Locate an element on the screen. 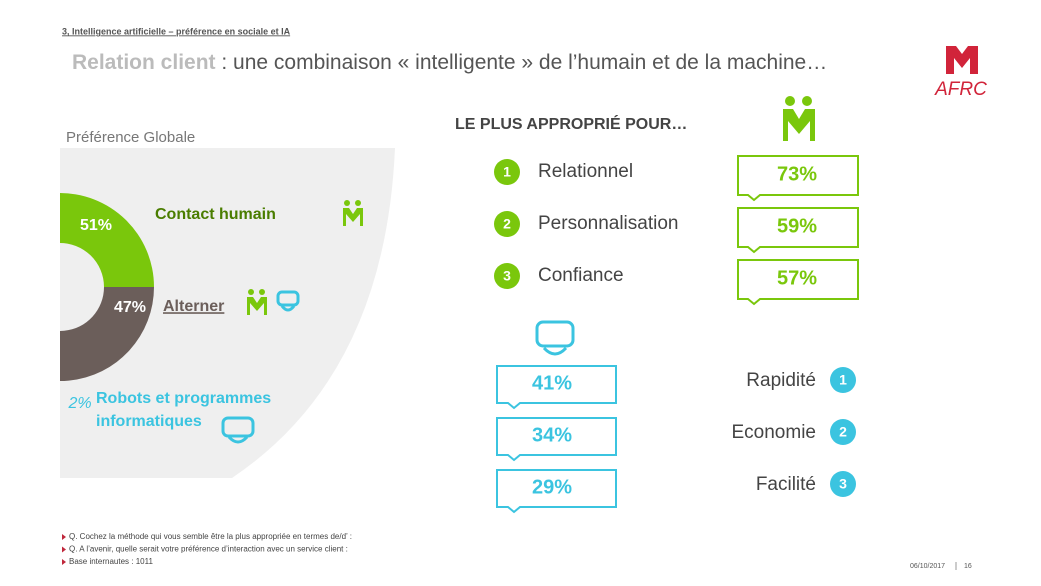 Image resolution: width=1041 pixels, height=586 pixels. data-label: 47% is located at coordinates (130, 307).